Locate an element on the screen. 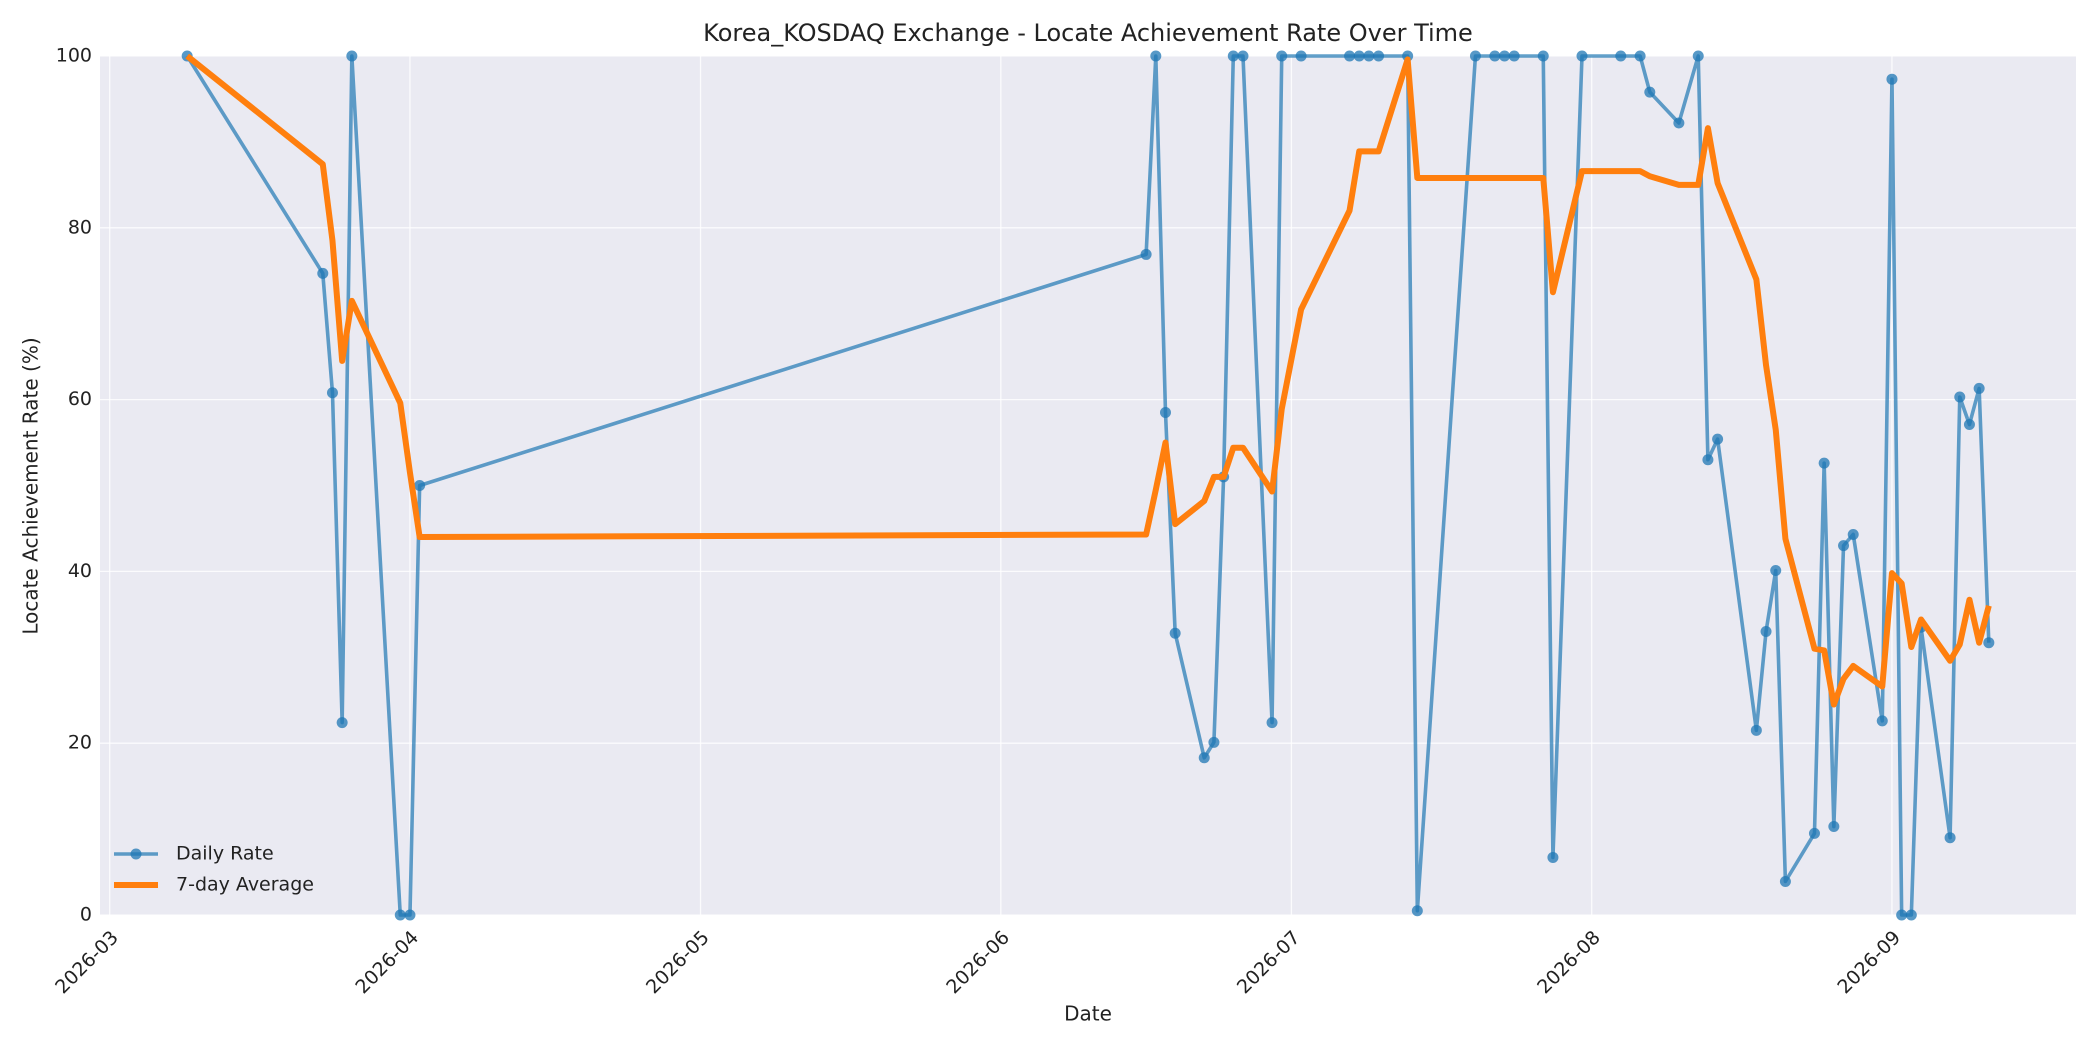 This screenshot has width=2100, height=1054. x-tick-label: 2026-06 is located at coordinates (978, 963).